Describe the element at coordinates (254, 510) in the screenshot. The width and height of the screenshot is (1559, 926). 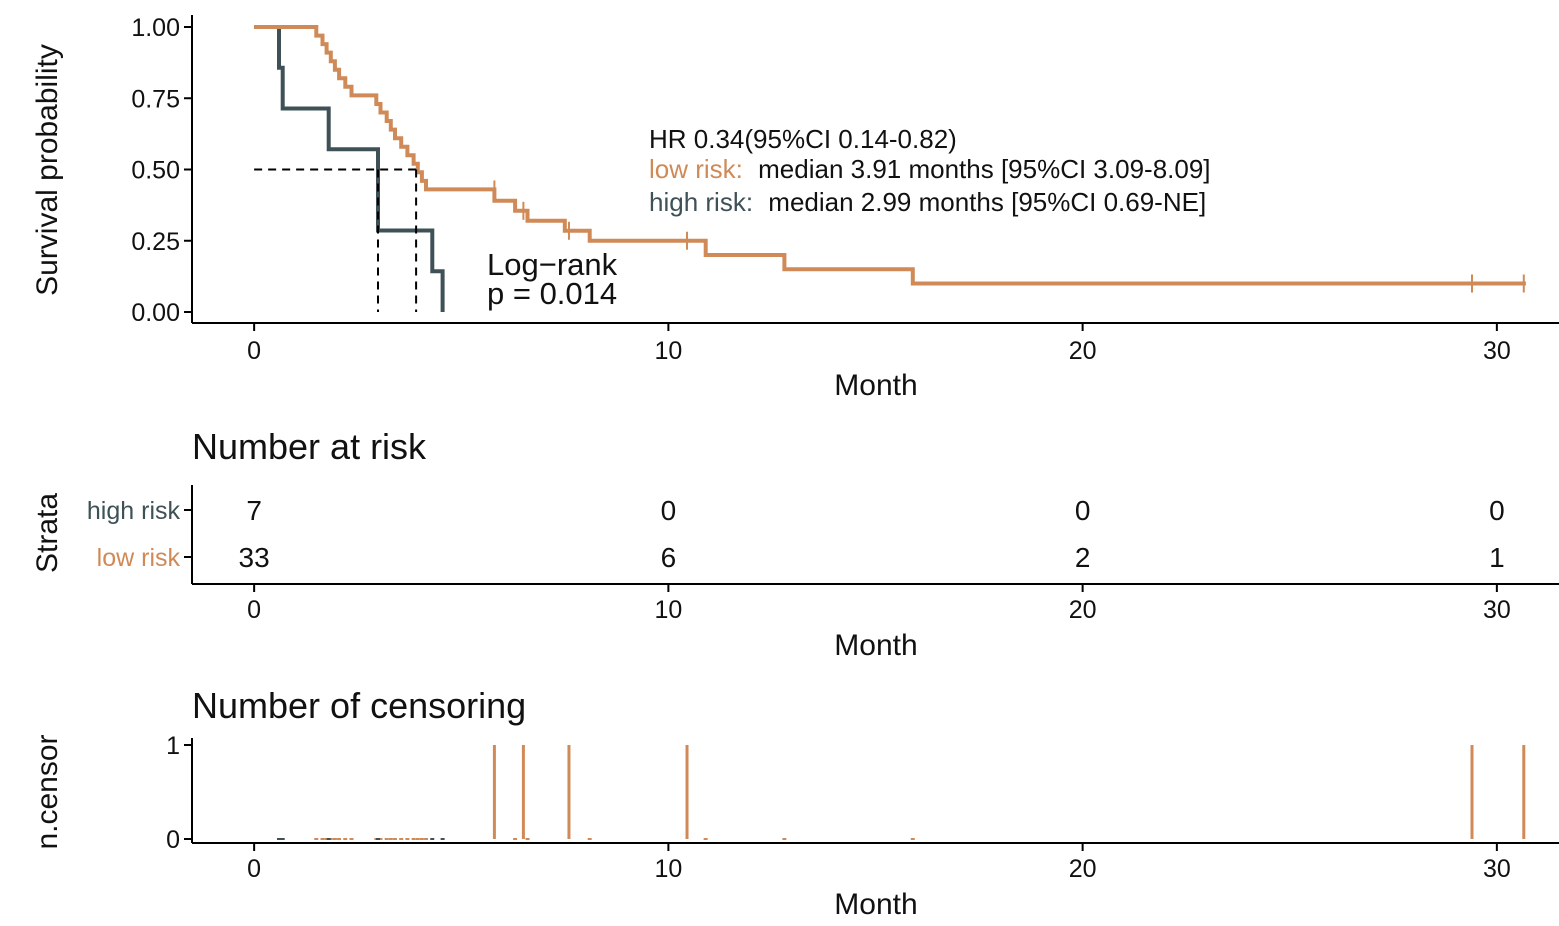
I see `risk-cell-high-risk-0: 7` at that location.